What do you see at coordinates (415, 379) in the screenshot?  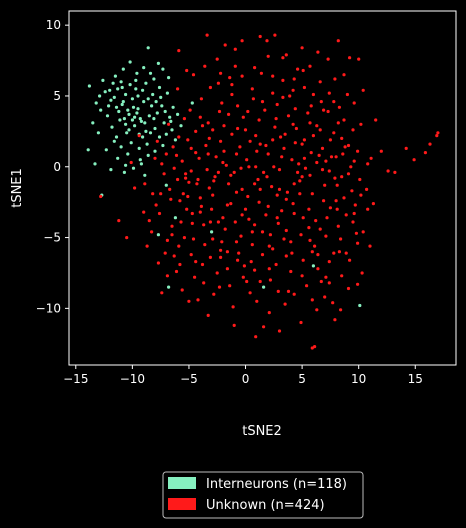 I see `x-tick-label: 15` at bounding box center [415, 379].